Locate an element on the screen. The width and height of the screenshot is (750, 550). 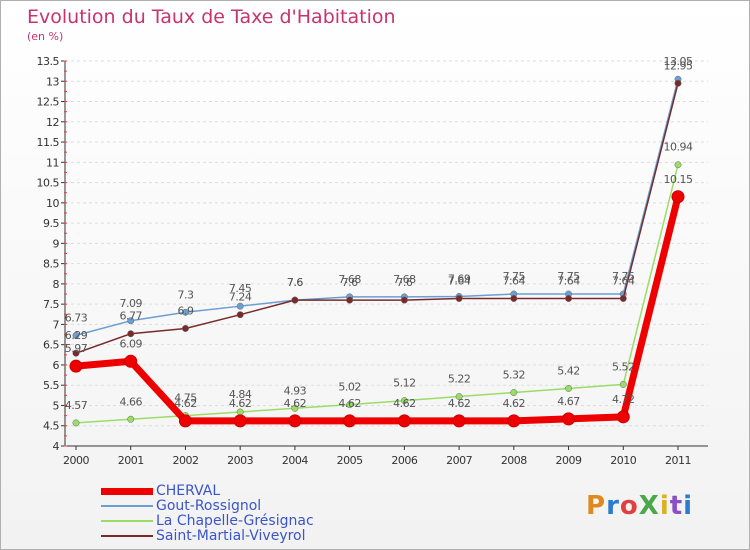
y-tick-label: 12 is located at coordinates (52, 122).